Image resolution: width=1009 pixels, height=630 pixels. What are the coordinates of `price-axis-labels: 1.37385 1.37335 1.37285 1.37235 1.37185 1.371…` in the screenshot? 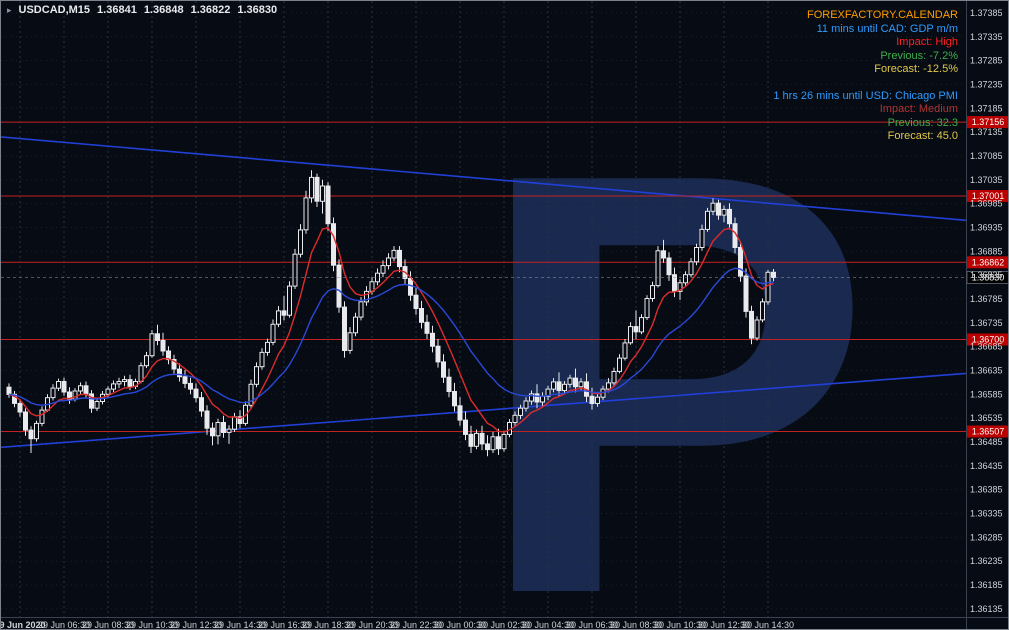 It's located at (986, 311).